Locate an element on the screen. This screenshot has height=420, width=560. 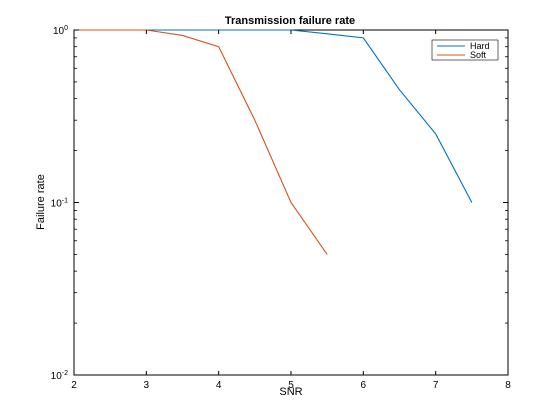
x-tick-label: 3 is located at coordinates (147, 385).